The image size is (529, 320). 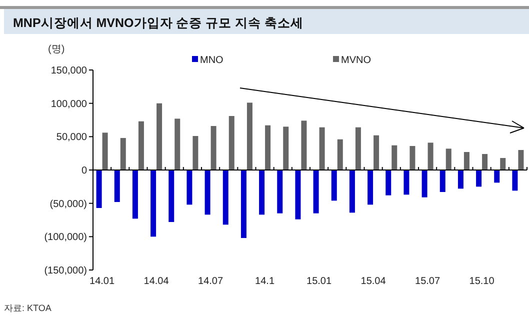 What do you see at coordinates (265, 281) in the screenshot?
I see `x-tick-label: 14.1` at bounding box center [265, 281].